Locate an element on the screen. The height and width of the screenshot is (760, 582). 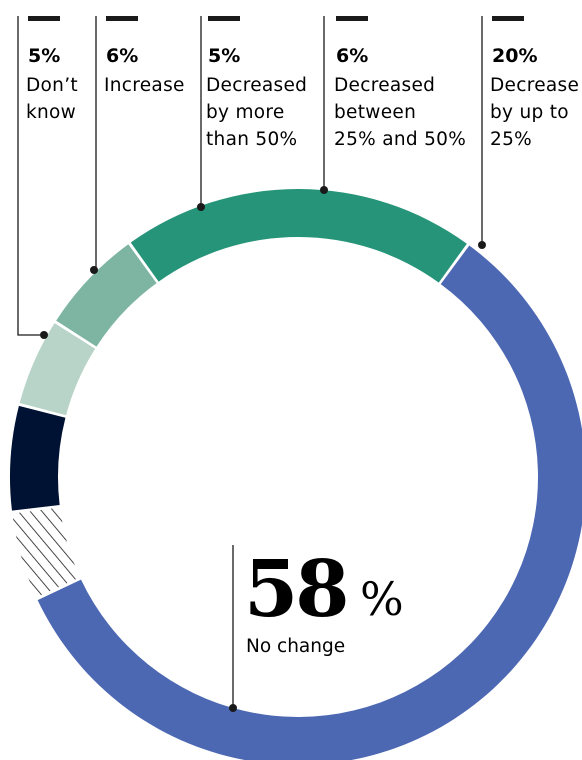
slice-label-line: 25% and 50% is located at coordinates (400, 139).